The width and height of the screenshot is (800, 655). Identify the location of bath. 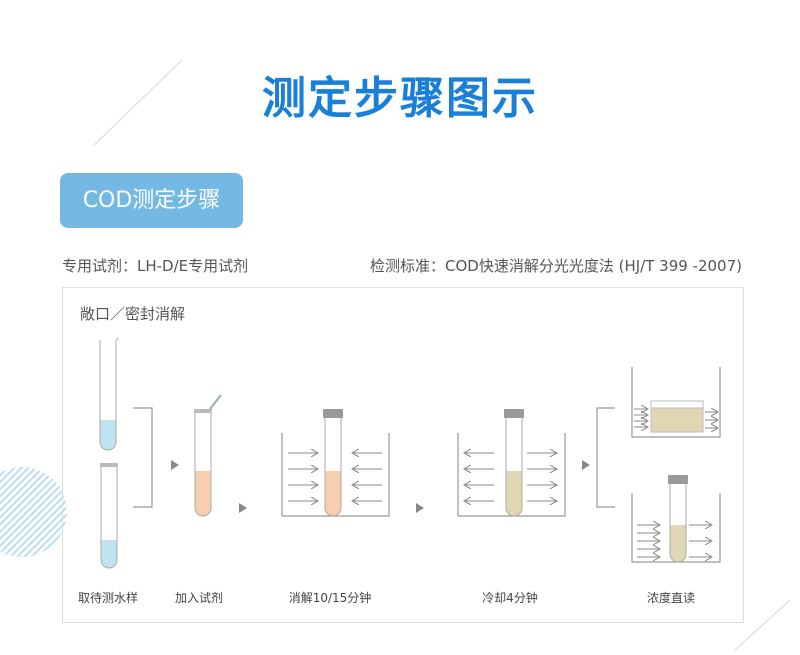
(676, 402).